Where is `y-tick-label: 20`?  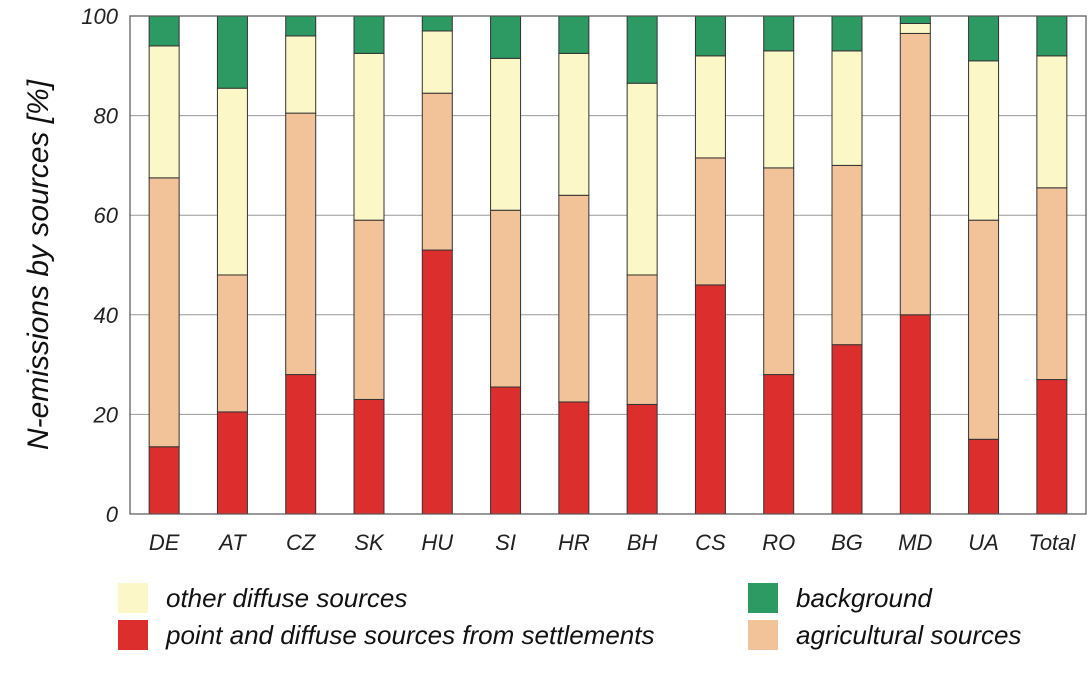
y-tick-label: 20 is located at coordinates (106, 414).